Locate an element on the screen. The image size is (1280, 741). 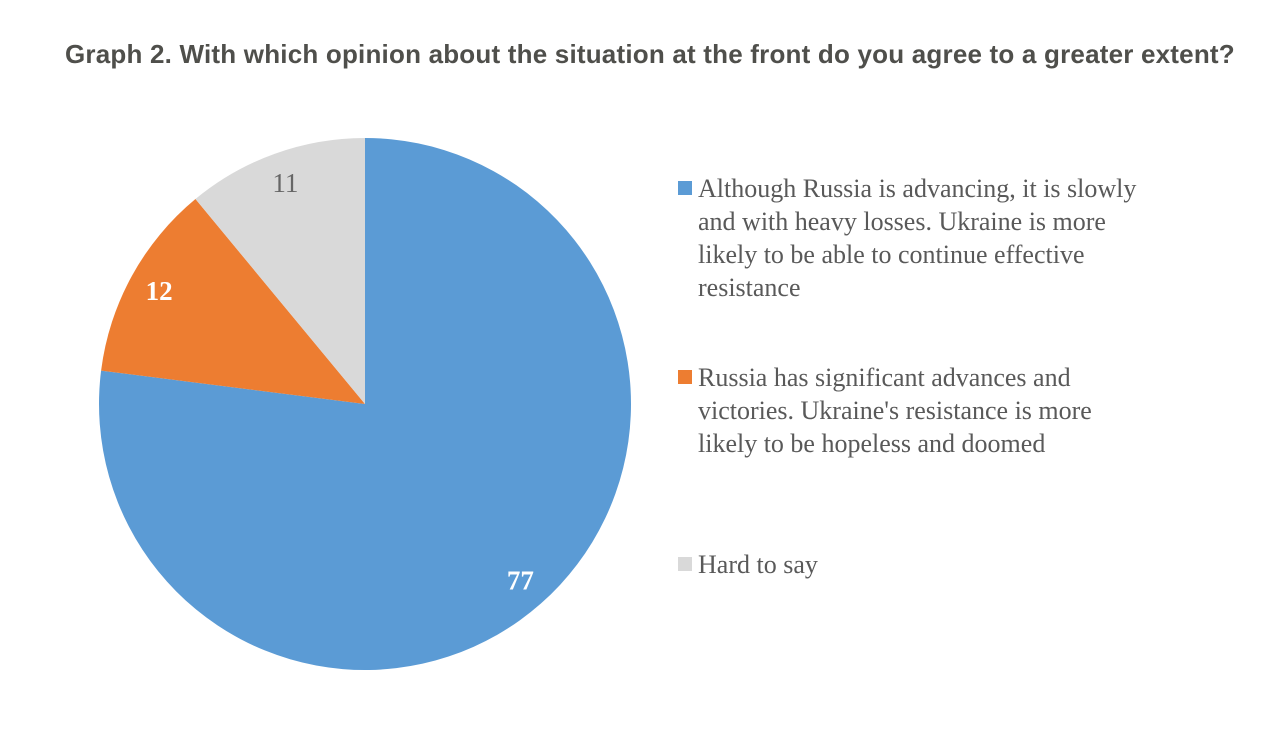
pie-data-label-2: 11 is located at coordinates (285, 183).